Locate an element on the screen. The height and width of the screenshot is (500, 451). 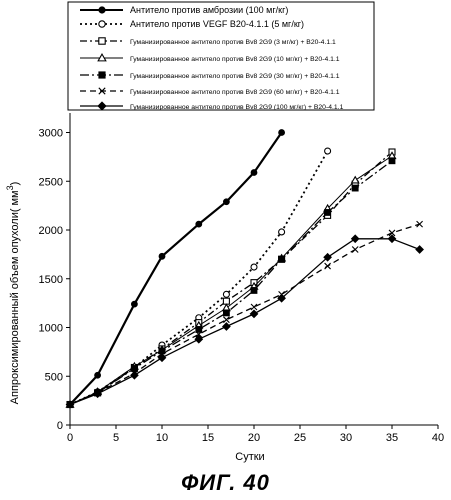
y-axis-title-sup: 3 is located at coordinates (10, 187).